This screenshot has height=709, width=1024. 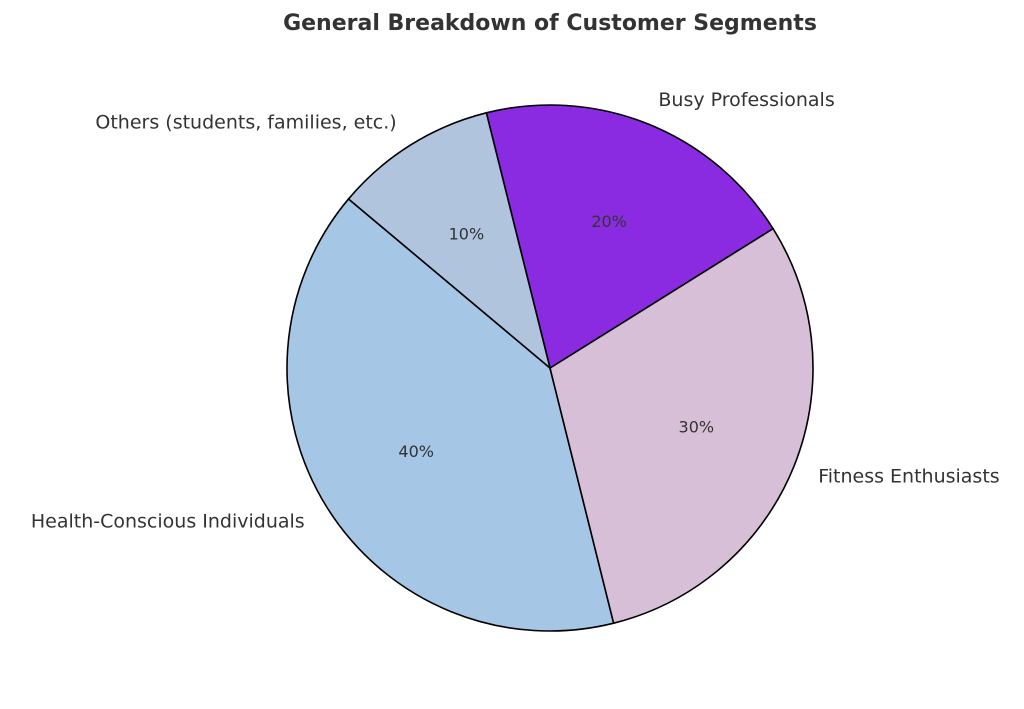 I want to click on category-label-fitness-enthusiasts: Fitness Enthusiasts, so click(x=909, y=476).